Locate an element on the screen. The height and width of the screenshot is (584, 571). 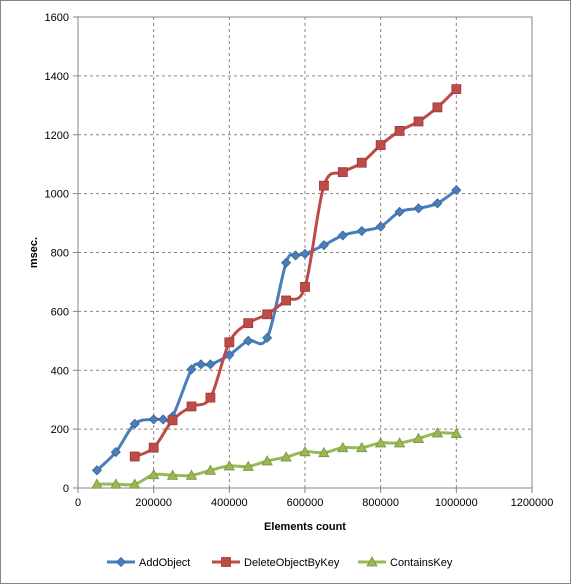
legend-item-delete-object-by-key: DeleteObjectByKey is located at coordinates (276, 563).